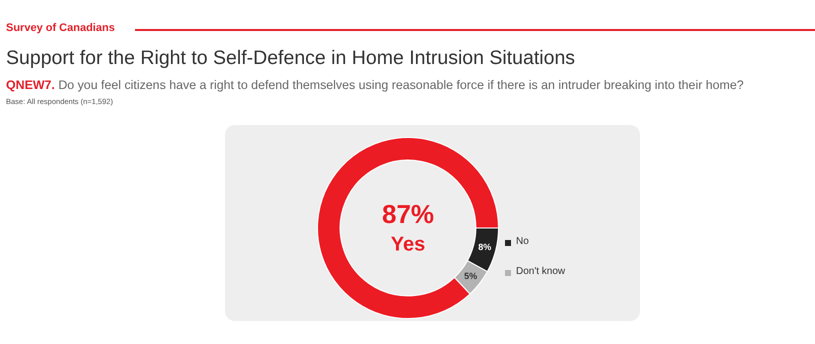 The width and height of the screenshot is (815, 344). I want to click on chart-subtitle: QNEW7. Do you feel citizens have a right to defend themselves using reasonable force if there is an intruder breaking into their home?, so click(375, 85).